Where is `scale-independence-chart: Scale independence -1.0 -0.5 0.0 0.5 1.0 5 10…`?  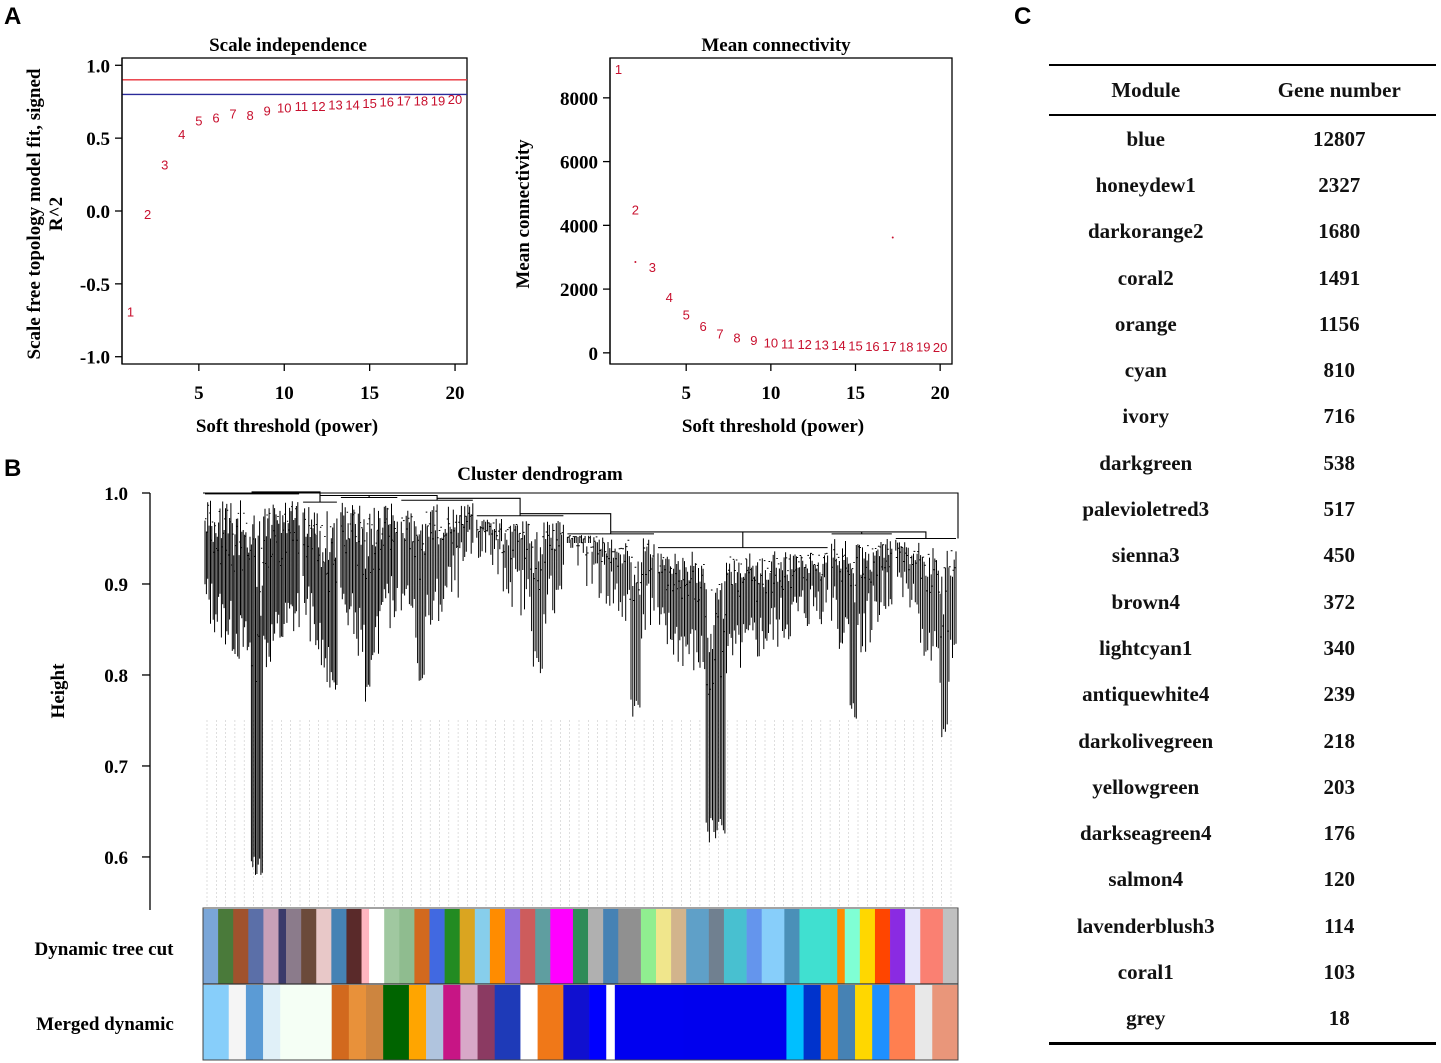 scale-independence-chart: Scale independence -1.0 -0.5 0.0 0.5 1.0 5 10… is located at coordinates (246, 236).